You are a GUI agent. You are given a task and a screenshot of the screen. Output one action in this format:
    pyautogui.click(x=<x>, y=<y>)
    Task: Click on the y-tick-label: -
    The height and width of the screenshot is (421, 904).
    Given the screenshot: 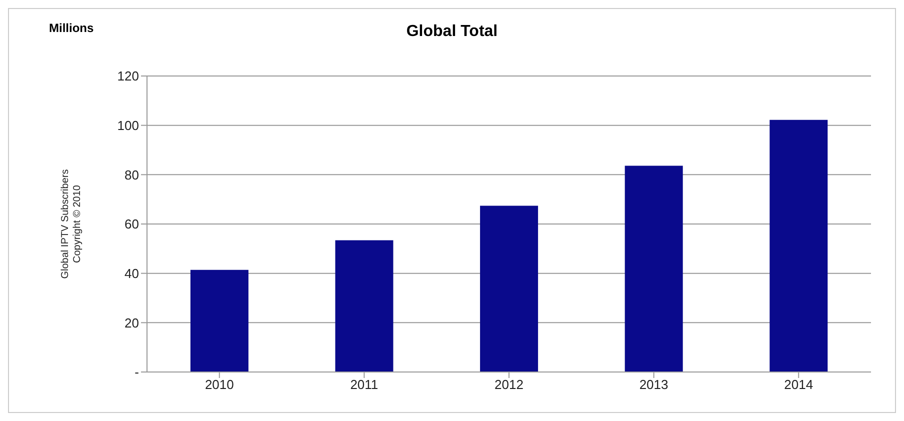 What is the action you would take?
    pyautogui.click(x=136, y=372)
    